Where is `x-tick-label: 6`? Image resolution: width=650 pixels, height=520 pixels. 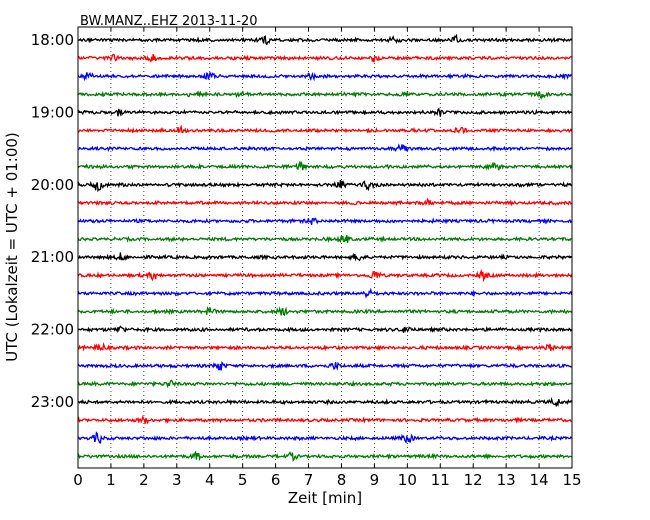
x-tick-label: 6 is located at coordinates (276, 480).